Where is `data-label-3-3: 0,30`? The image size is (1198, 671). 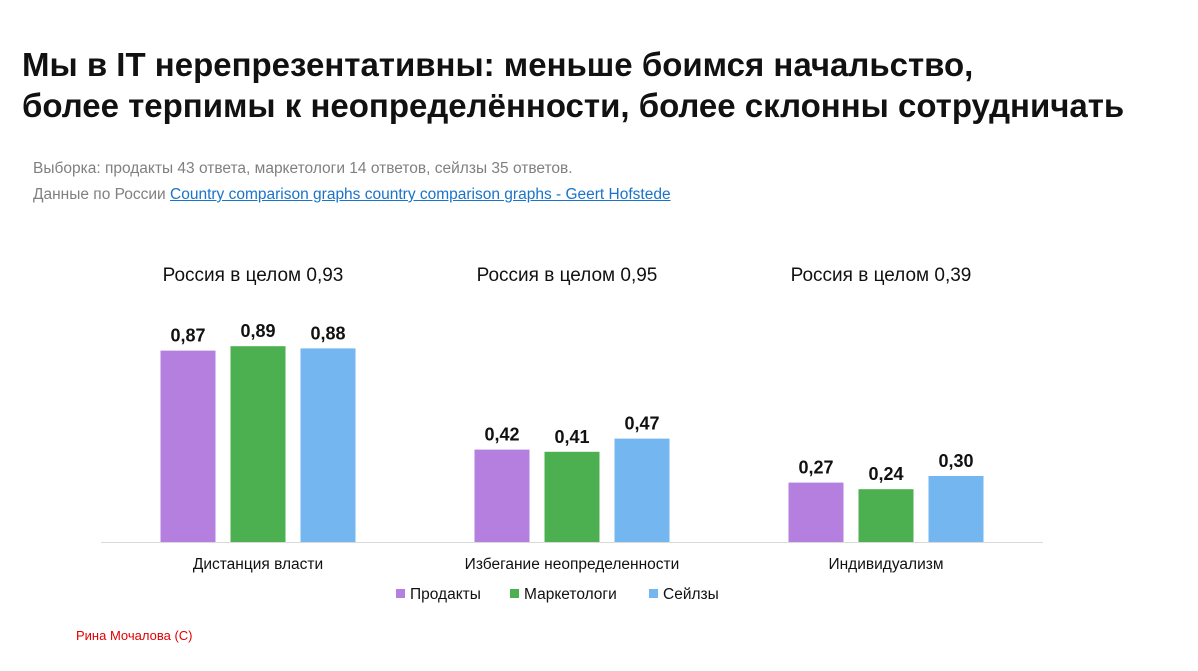 data-label-3-3: 0,30 is located at coordinates (955, 461).